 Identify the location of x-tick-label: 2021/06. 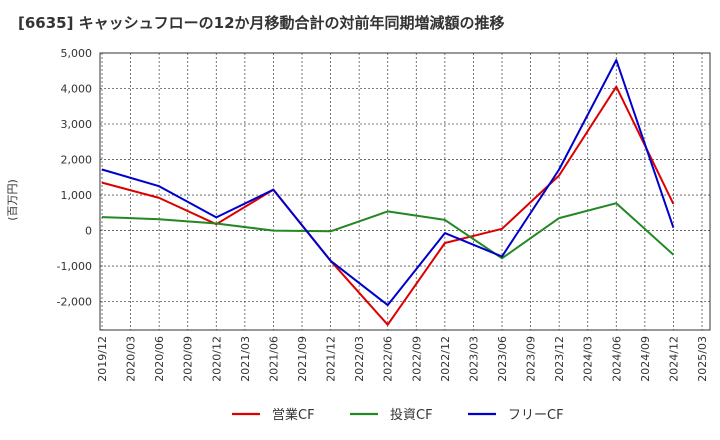
(273, 359).